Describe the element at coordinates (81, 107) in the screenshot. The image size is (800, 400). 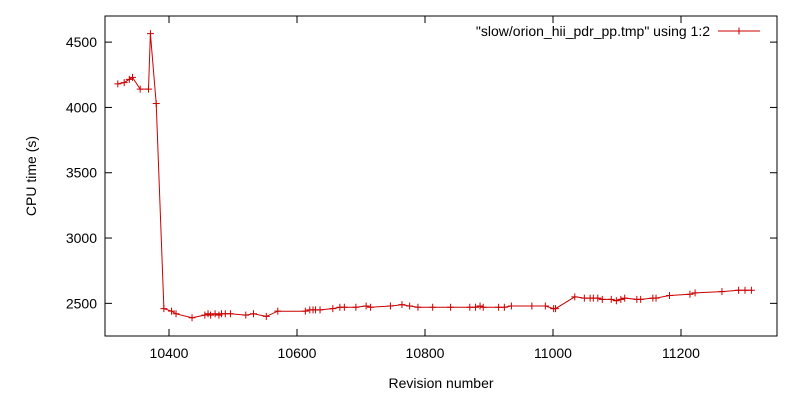
I see `y-tick-label: 4000` at that location.